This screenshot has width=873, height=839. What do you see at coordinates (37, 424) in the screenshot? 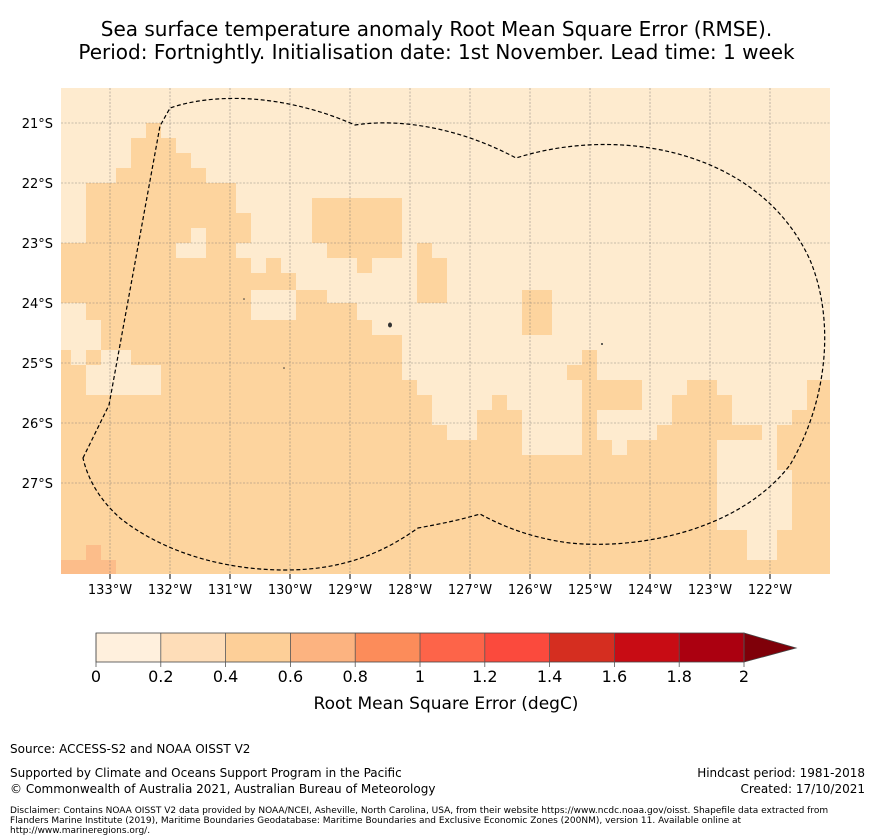
I see `lat-label: 26°S` at bounding box center [37, 424].